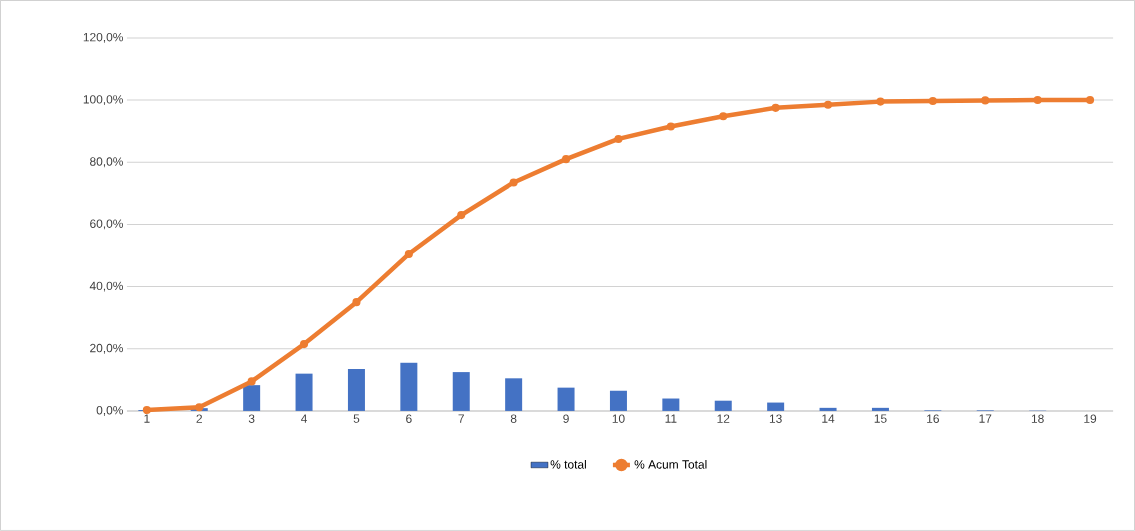 This screenshot has width=1135, height=531. Describe the element at coordinates (356, 418) in the screenshot. I see `x-tick-label: 5` at that location.